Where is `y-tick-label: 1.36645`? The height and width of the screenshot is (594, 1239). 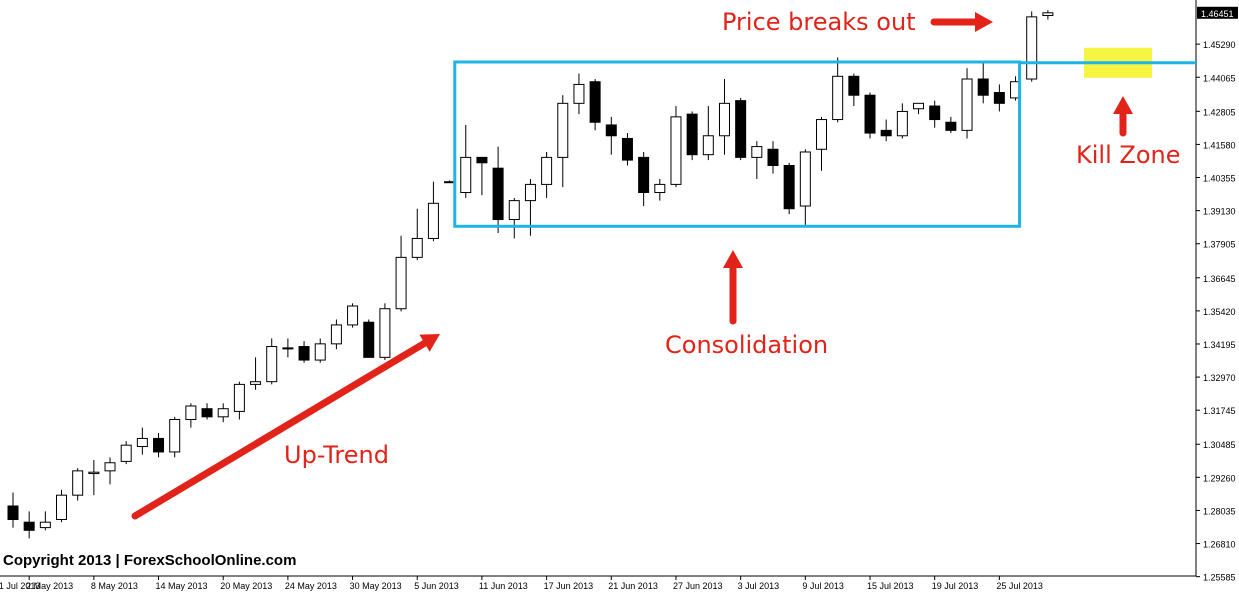 y-tick-label: 1.36645 is located at coordinates (1219, 279).